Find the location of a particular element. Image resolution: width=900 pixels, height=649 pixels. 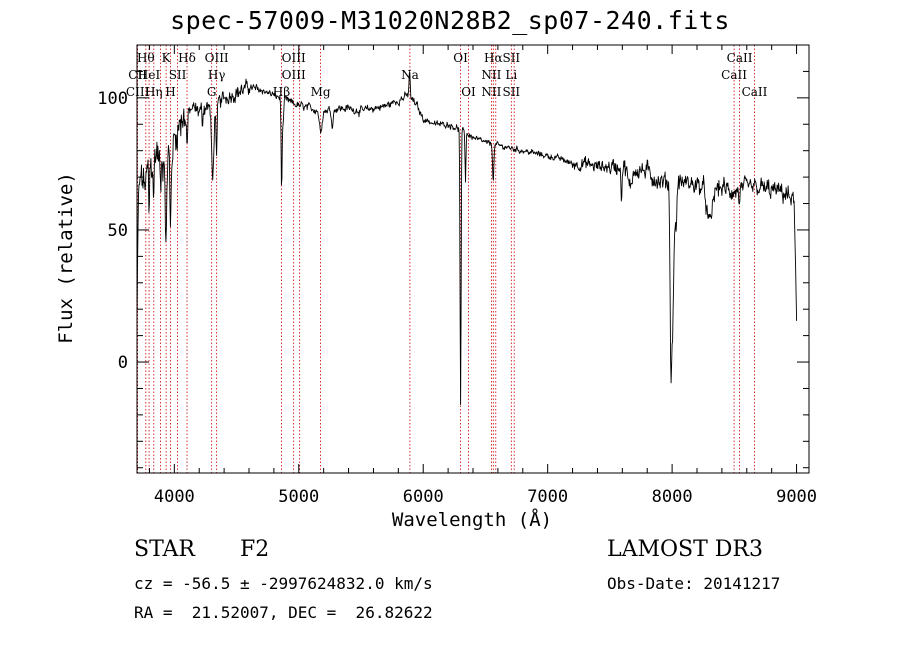

x-tick-label: 8000 is located at coordinates (672, 497).